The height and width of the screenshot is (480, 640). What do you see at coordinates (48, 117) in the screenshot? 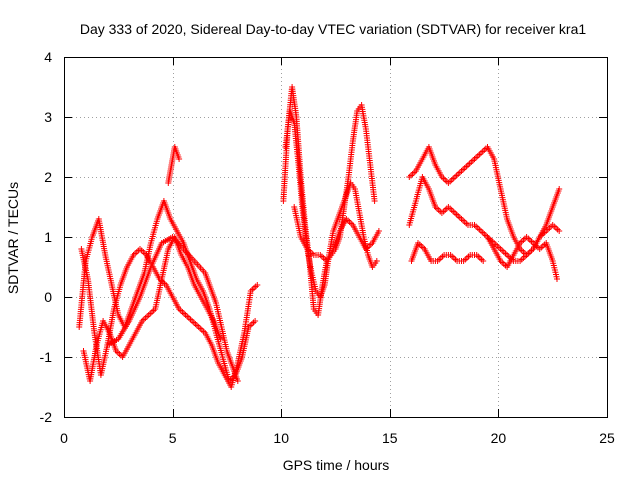
I see `y-tick-label: 3` at bounding box center [48, 117].